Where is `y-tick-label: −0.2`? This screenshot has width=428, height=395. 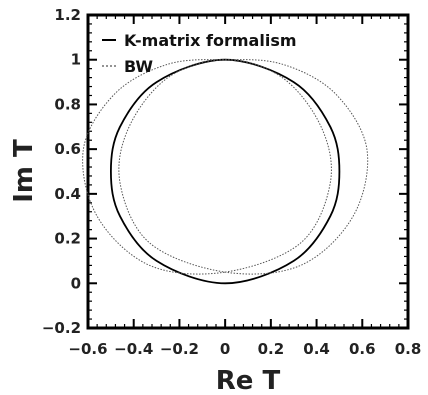
y-tick-label: −0.2 is located at coordinates (61, 328).